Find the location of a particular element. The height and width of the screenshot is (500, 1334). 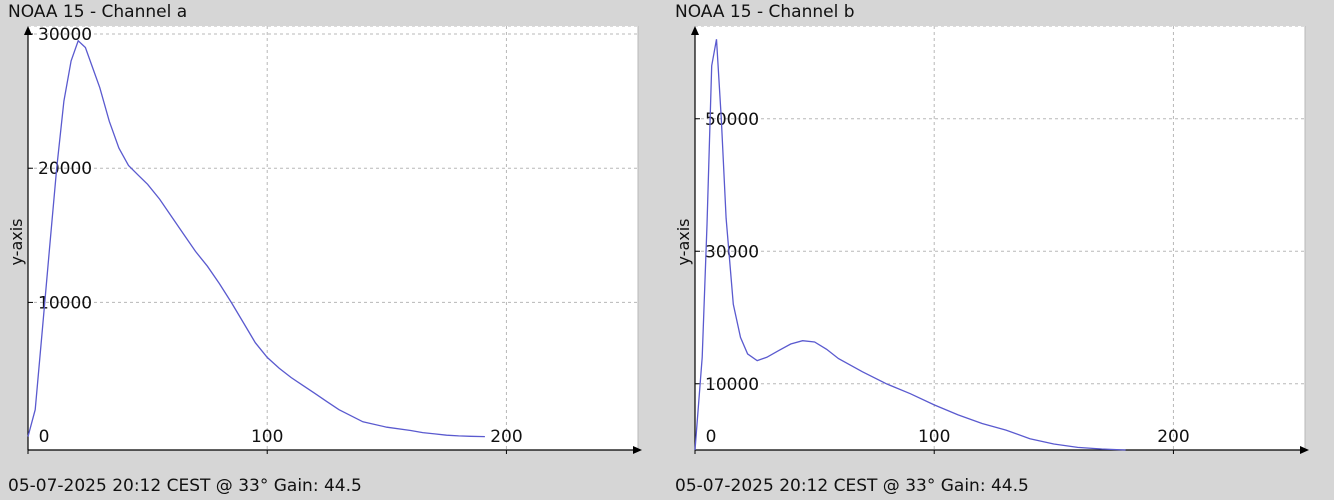

channel-b-y-tick-label-0: 10000 is located at coordinates (732, 385).